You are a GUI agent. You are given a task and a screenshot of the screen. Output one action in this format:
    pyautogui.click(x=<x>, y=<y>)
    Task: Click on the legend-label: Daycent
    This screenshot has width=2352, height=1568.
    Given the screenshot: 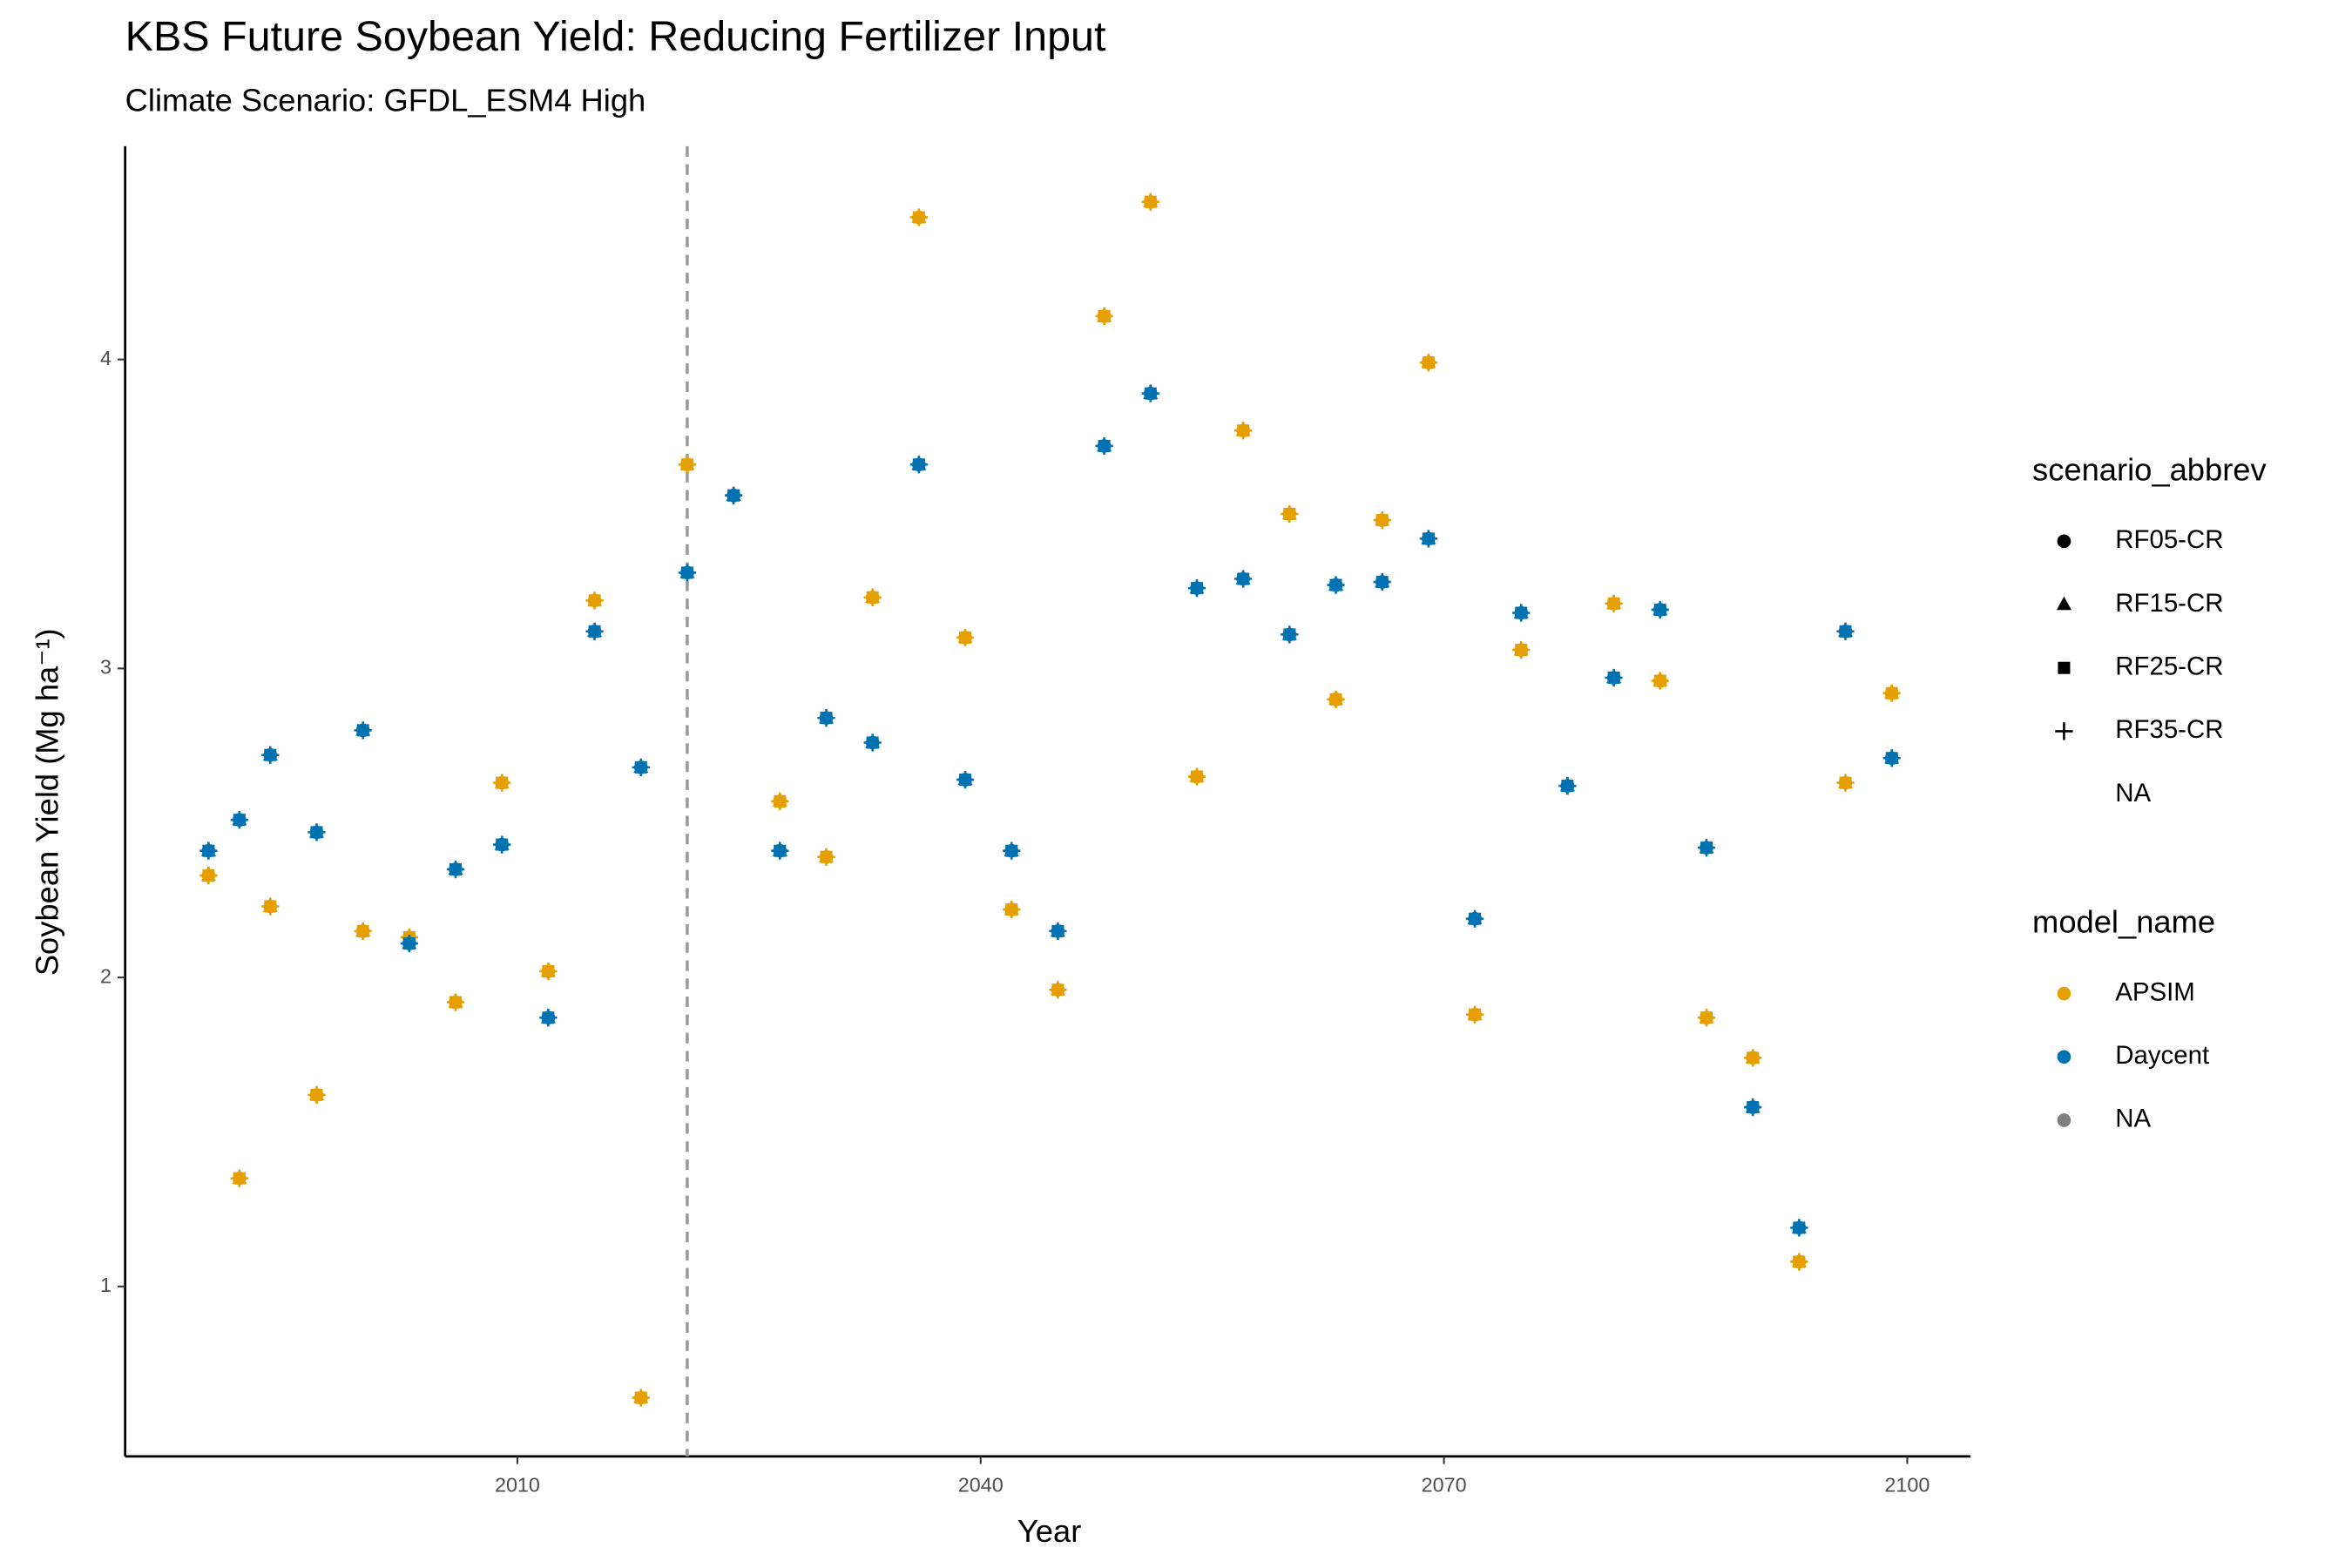 What is the action you would take?
    pyautogui.click(x=2162, y=1055)
    